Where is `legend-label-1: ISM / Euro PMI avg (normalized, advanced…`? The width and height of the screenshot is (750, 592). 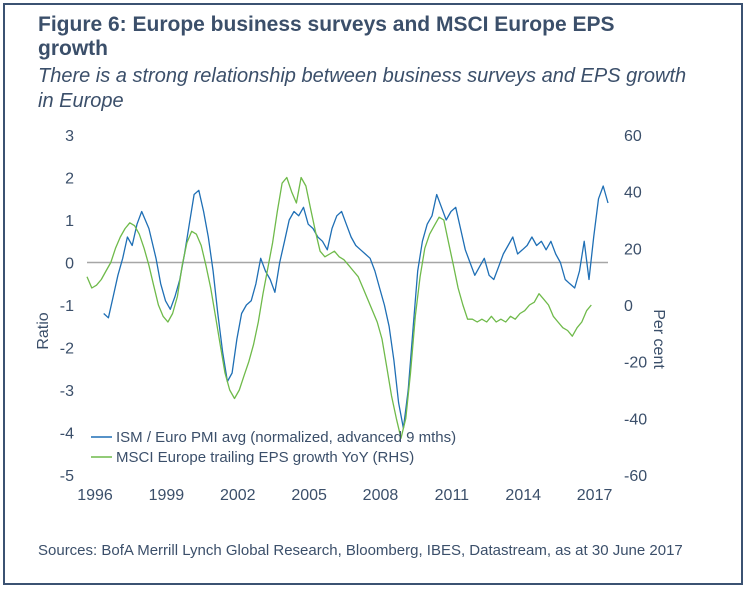 legend-label-1: ISM / Euro PMI avg (normalized, advanced… is located at coordinates (286, 437).